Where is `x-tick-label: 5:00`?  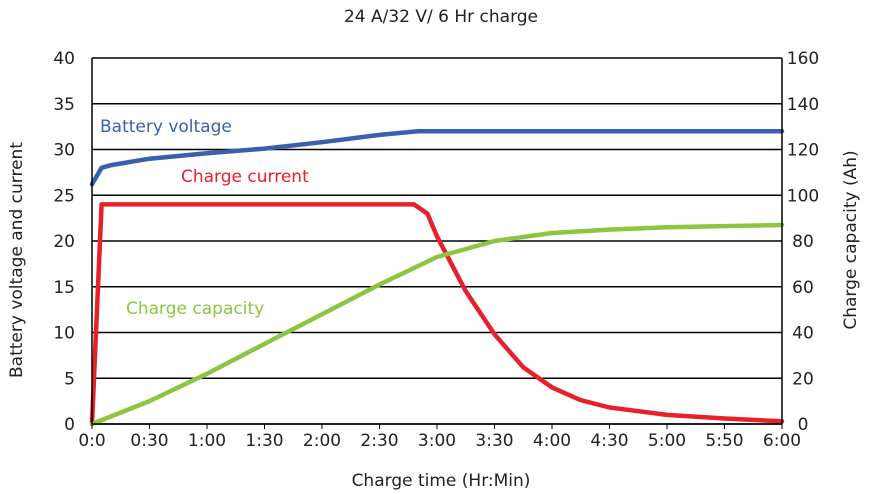
x-tick-label: 5:00 is located at coordinates (667, 441).